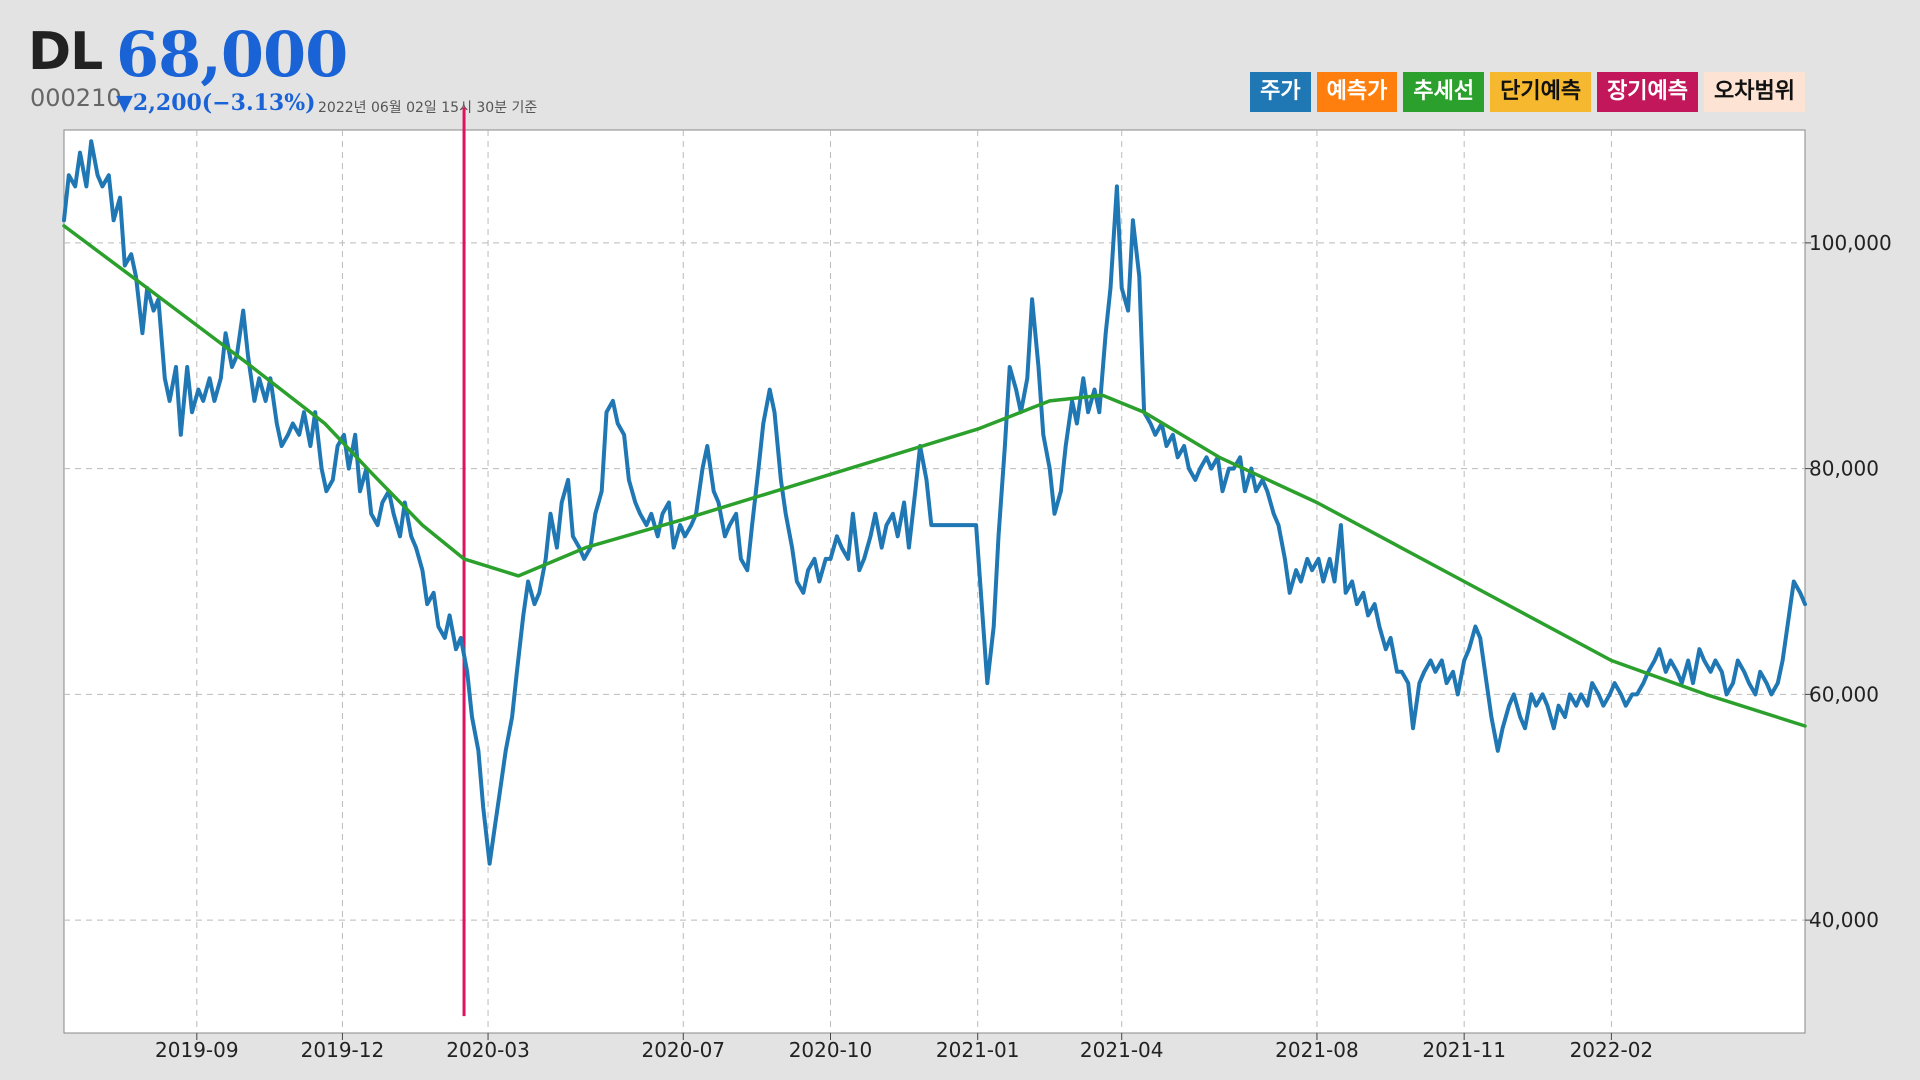 The height and width of the screenshot is (1080, 1920). Describe the element at coordinates (978, 1050) in the screenshot. I see `x-tick-label: 2021-01` at that location.